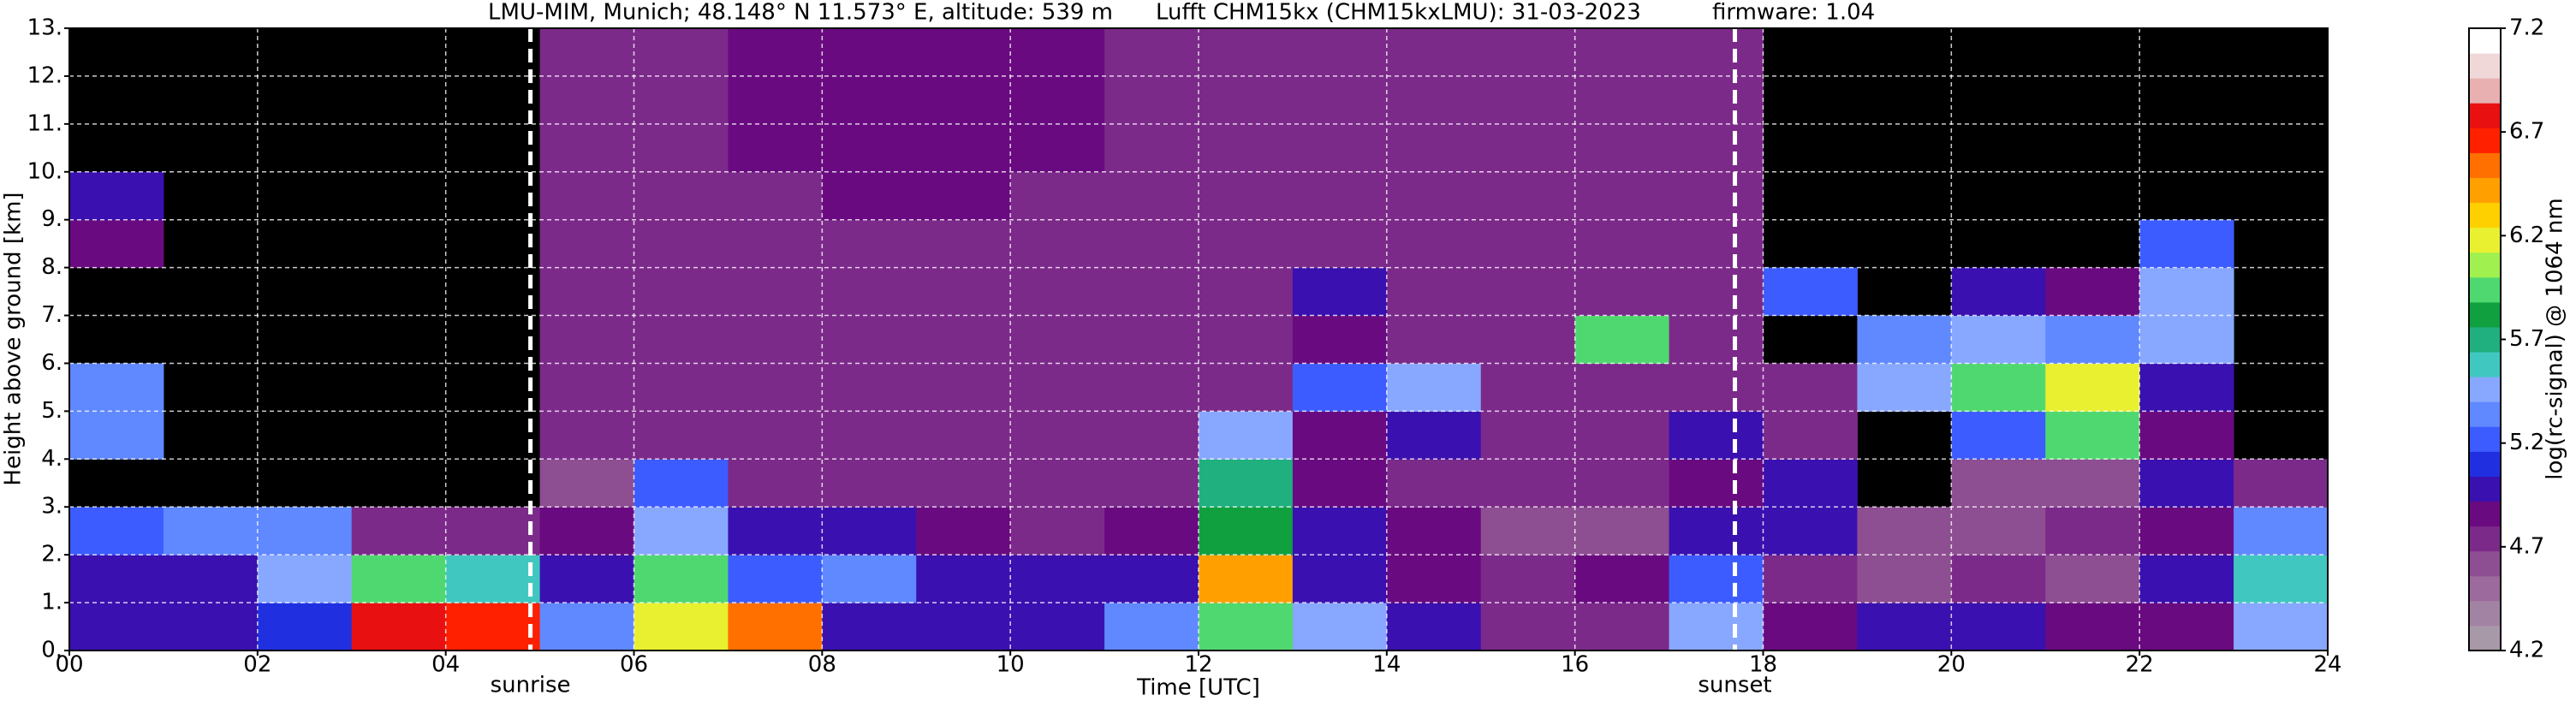  Describe the element at coordinates (1398, 13) in the screenshot. I see `chart-subtitle: Lufft CHM15kx (CHM15kxLMU): 31-03-2023` at that location.